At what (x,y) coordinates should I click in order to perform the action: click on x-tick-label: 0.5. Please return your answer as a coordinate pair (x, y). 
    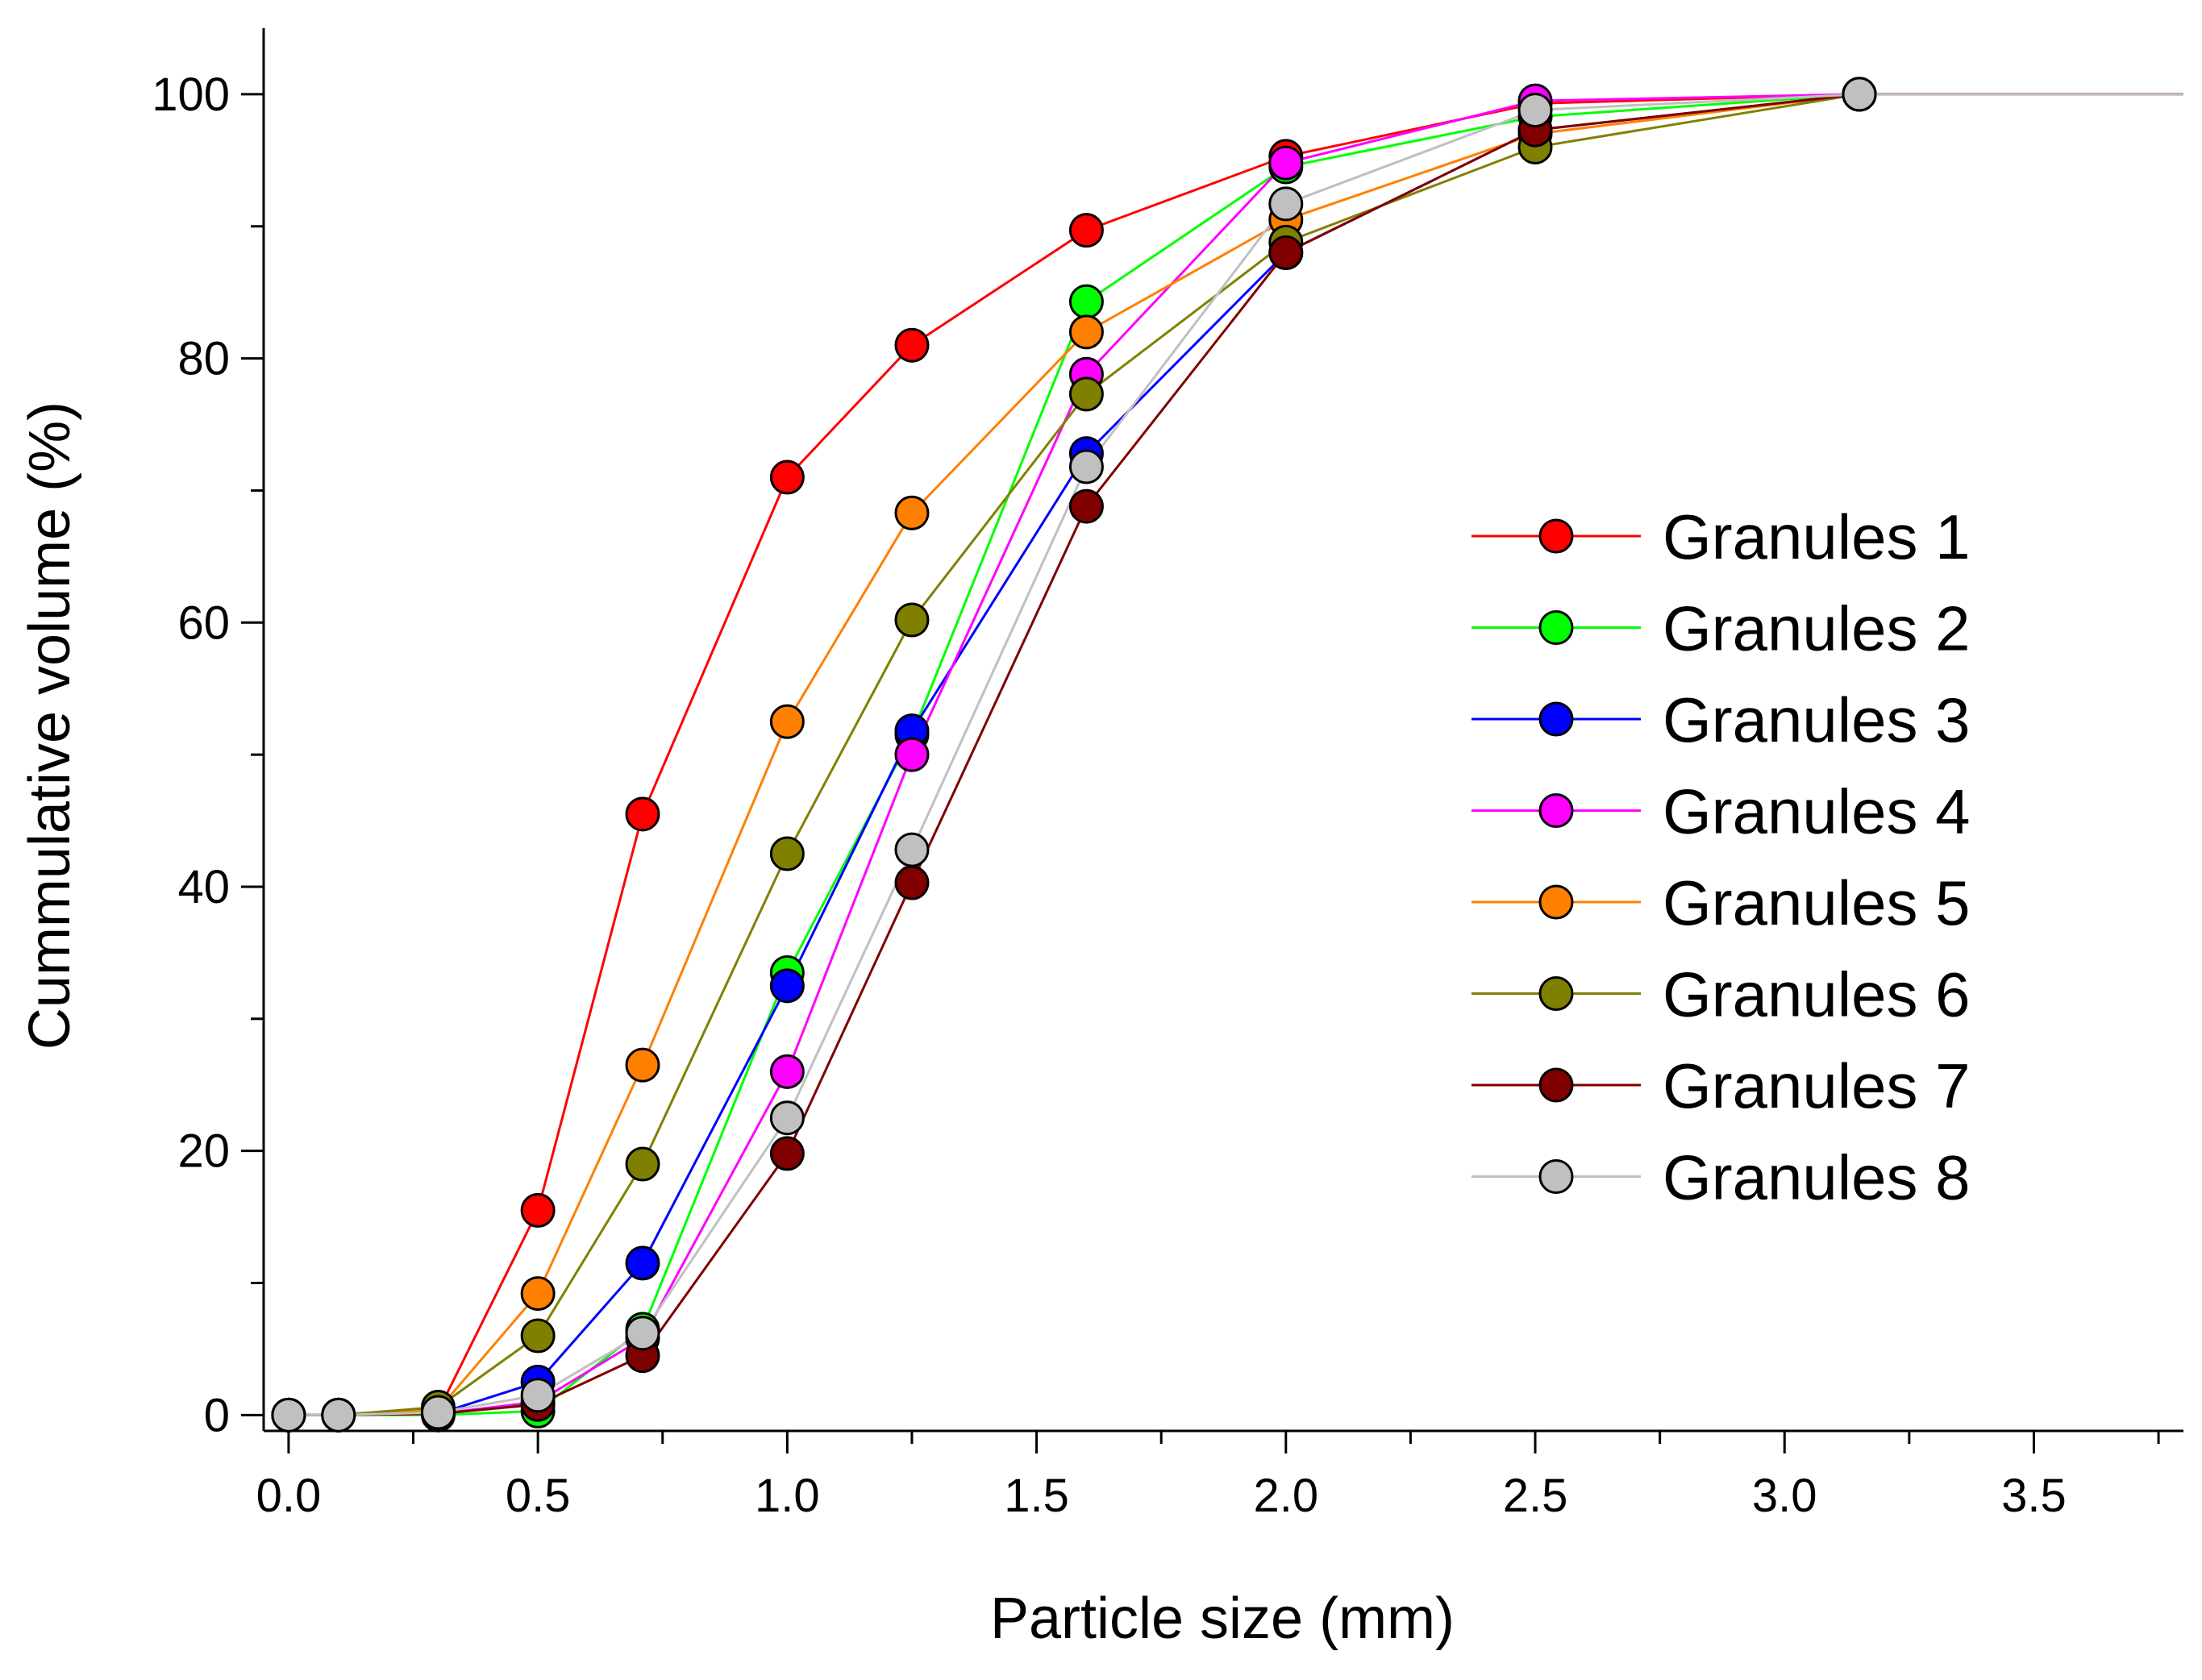
    Looking at the image, I should click on (538, 1496).